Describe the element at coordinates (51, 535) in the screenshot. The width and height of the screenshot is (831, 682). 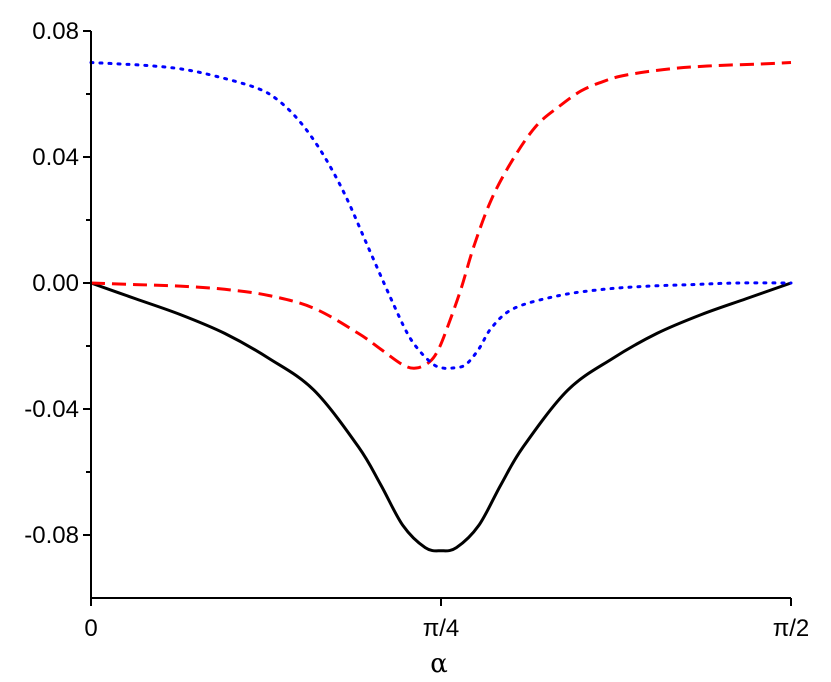
I see `y-tick-label: -0.08` at that location.